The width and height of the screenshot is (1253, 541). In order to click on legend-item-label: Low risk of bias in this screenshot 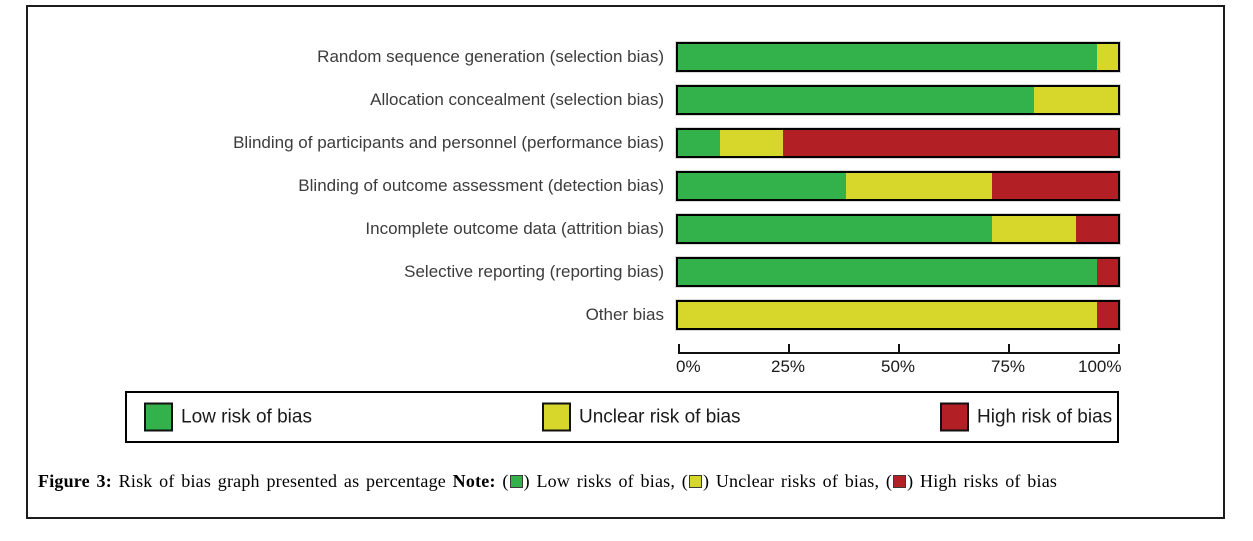, I will do `click(246, 416)`.